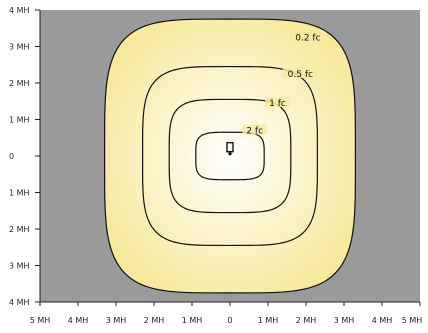 This screenshot has height=333, width=428. I want to click on contour-label-1: 0.5 fc, so click(300, 75).